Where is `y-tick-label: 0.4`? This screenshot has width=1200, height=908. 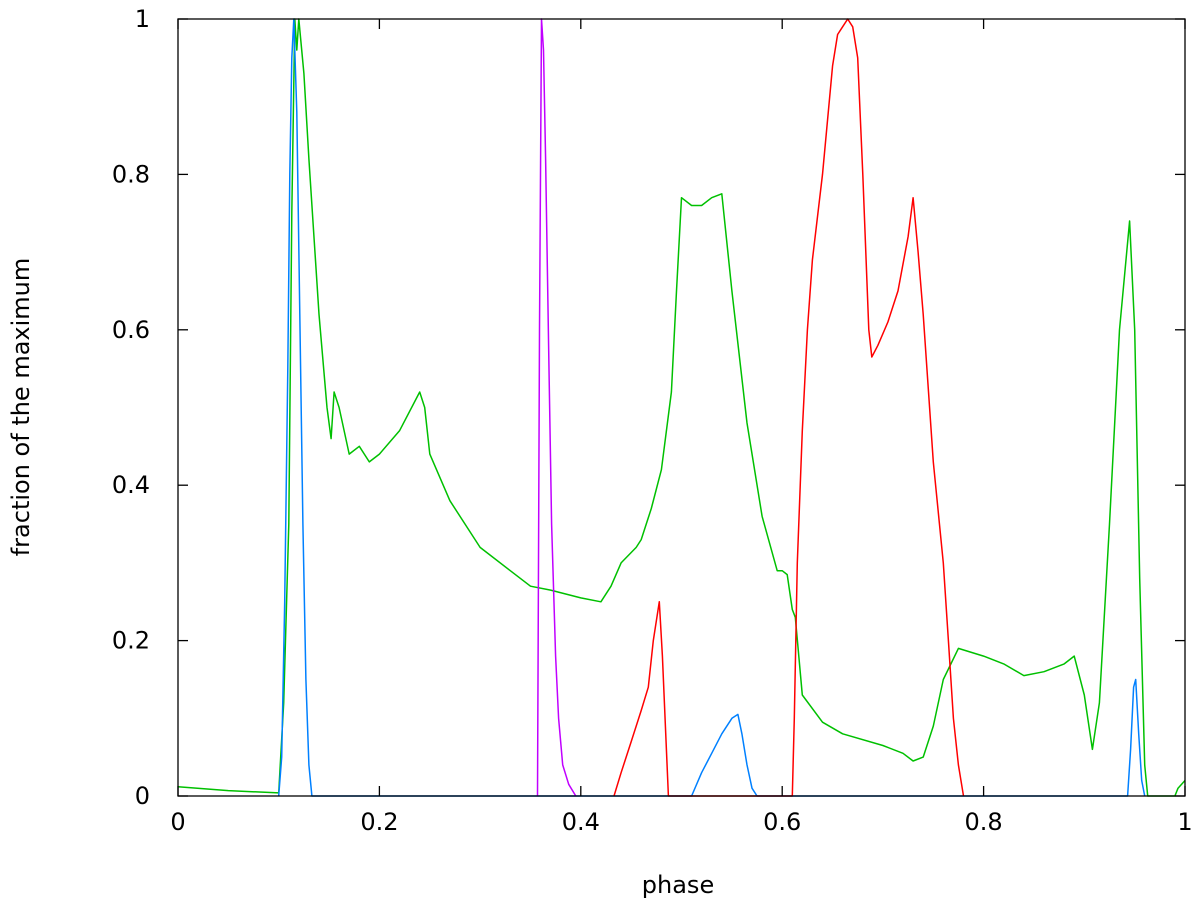 y-tick-label: 0.4 is located at coordinates (131, 485).